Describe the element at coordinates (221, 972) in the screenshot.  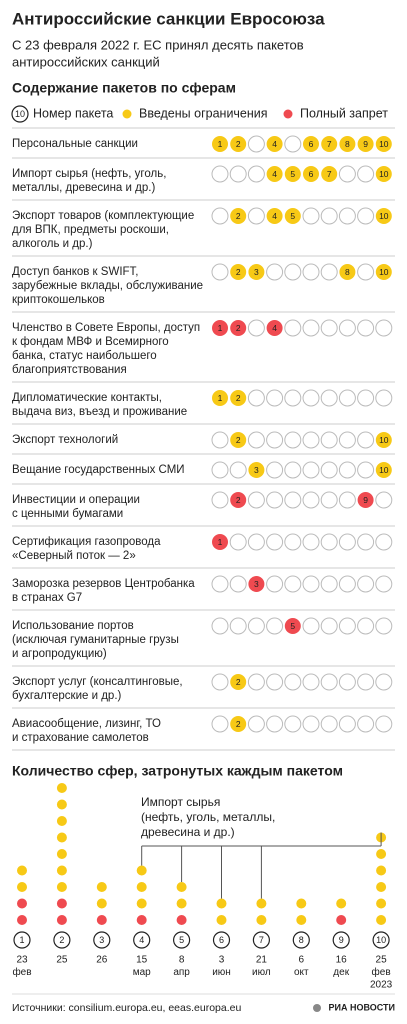
I see `package-date: июн` at that location.